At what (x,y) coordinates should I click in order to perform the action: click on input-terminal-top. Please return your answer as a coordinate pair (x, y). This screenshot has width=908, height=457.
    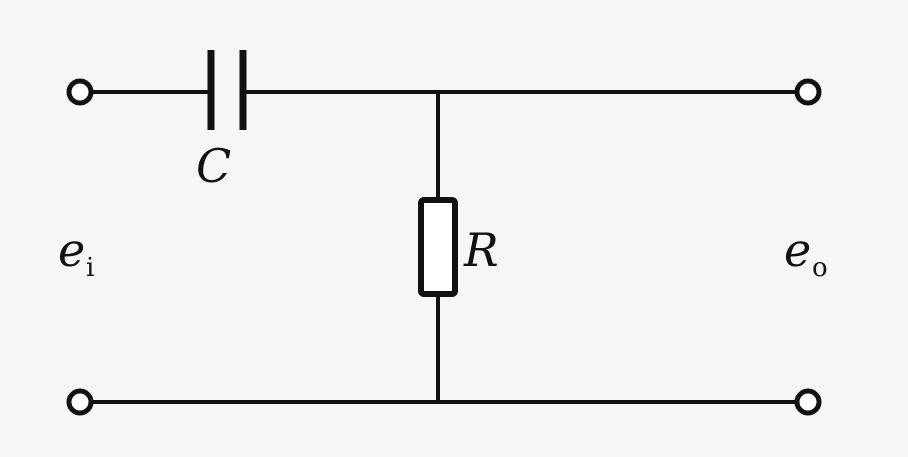
    Looking at the image, I should click on (80, 92).